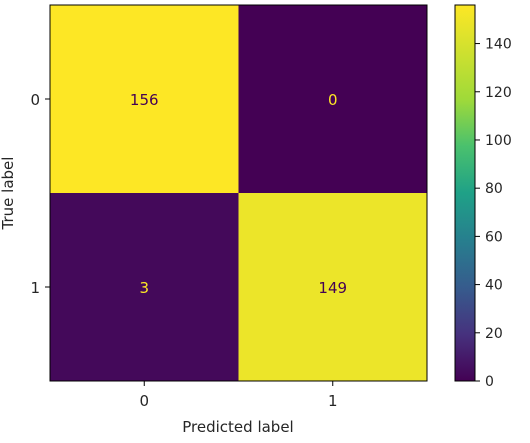  I want to click on cell-value-label: 156, so click(144, 100).